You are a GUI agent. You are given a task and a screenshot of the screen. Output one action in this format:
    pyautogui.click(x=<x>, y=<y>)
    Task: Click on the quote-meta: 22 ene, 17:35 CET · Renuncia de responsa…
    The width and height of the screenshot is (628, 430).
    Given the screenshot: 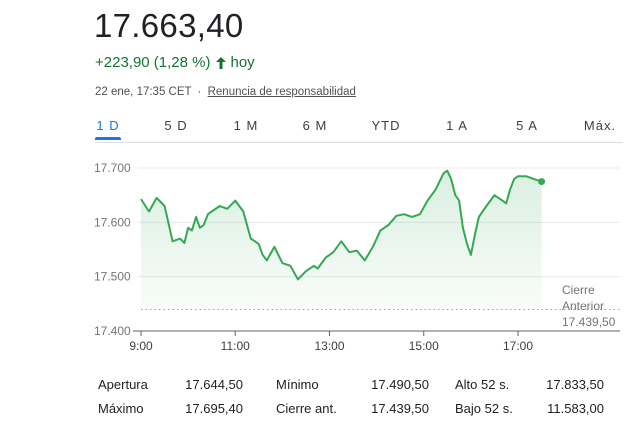 What is the action you would take?
    pyautogui.click(x=225, y=92)
    